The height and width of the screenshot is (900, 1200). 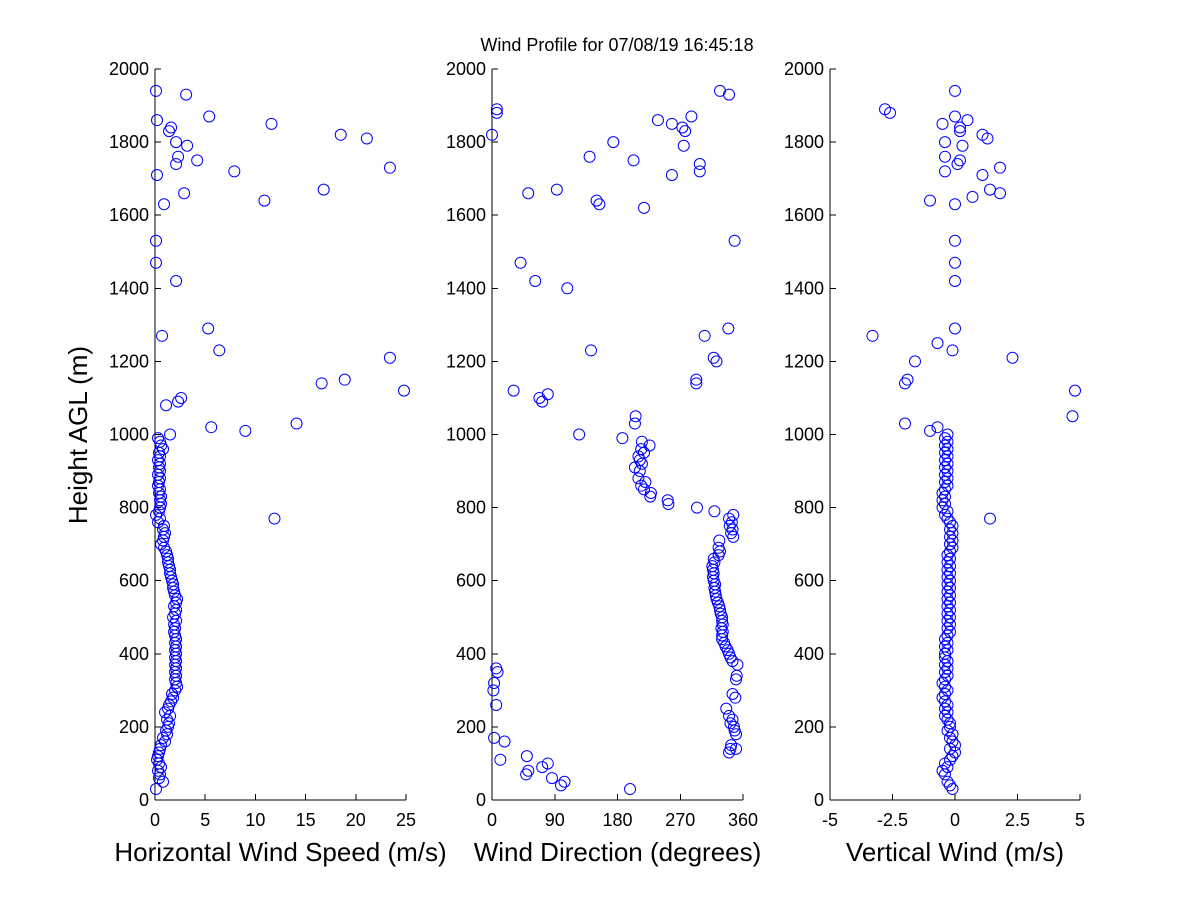 I want to click on chart-title: Wind Profile for 07/08/19 16:45:18, so click(x=616, y=45).